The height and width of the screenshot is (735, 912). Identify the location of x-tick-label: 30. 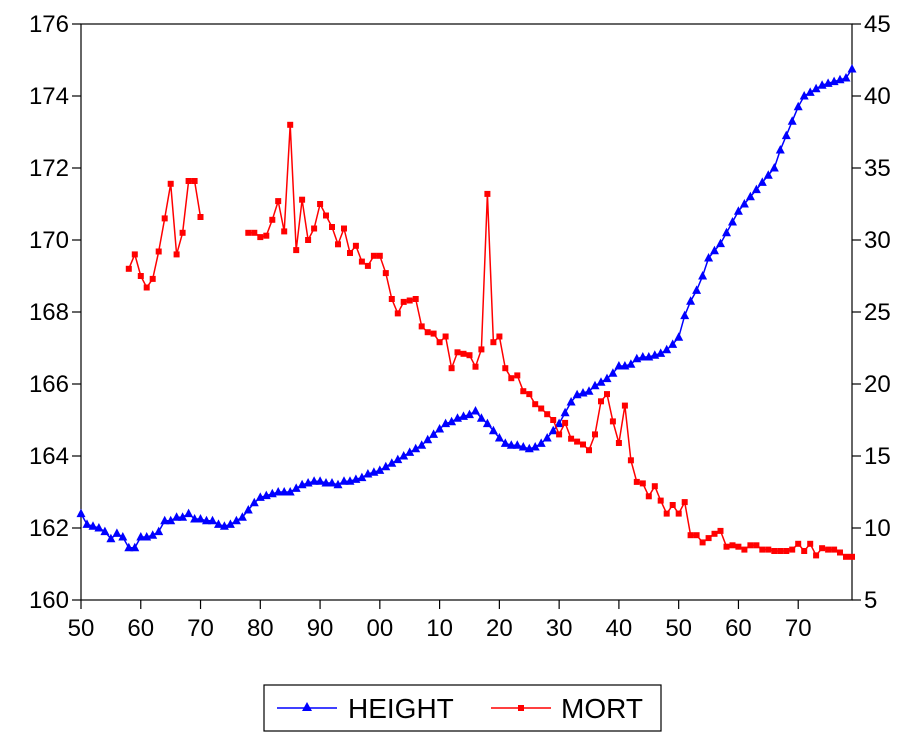
(559, 628).